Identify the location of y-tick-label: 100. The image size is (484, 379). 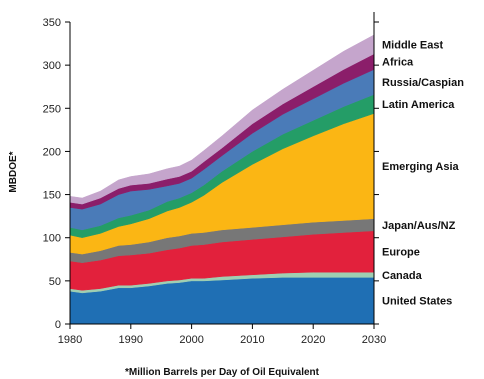
(52, 239).